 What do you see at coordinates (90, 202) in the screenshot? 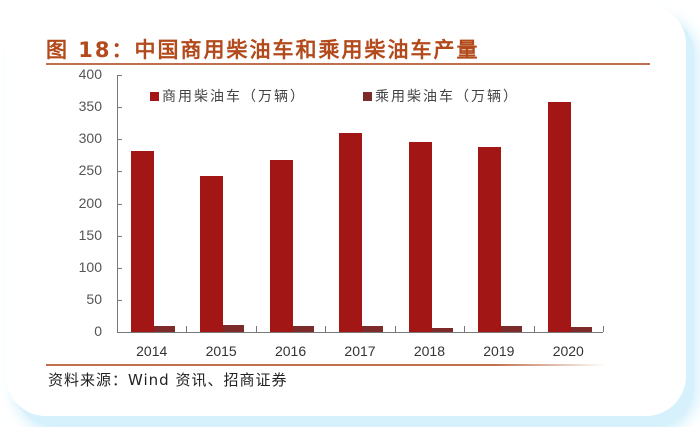
I see `y-tick-label: 200` at bounding box center [90, 202].